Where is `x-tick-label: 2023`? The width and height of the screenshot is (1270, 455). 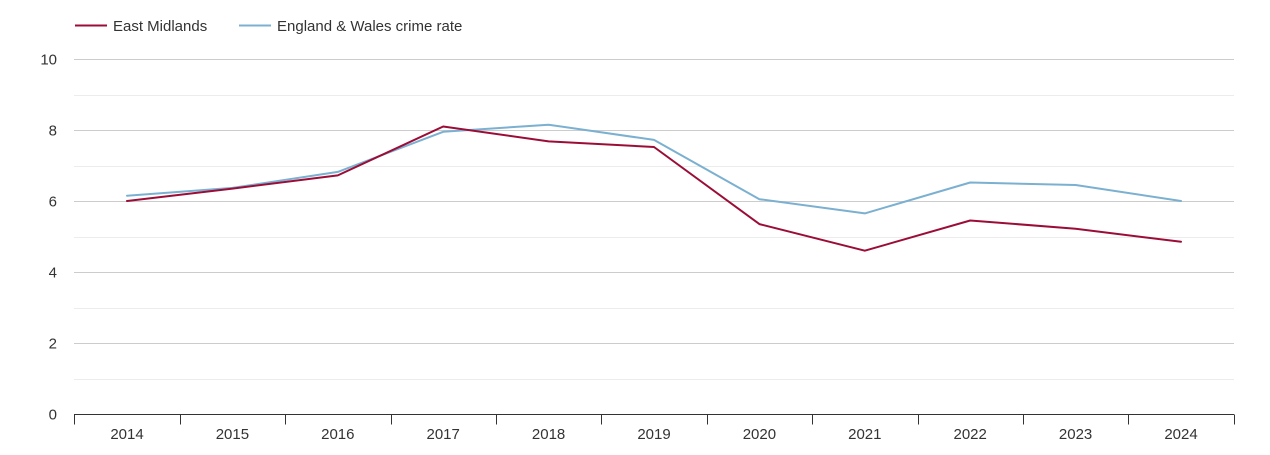
x-tick-label: 2023 is located at coordinates (1075, 434).